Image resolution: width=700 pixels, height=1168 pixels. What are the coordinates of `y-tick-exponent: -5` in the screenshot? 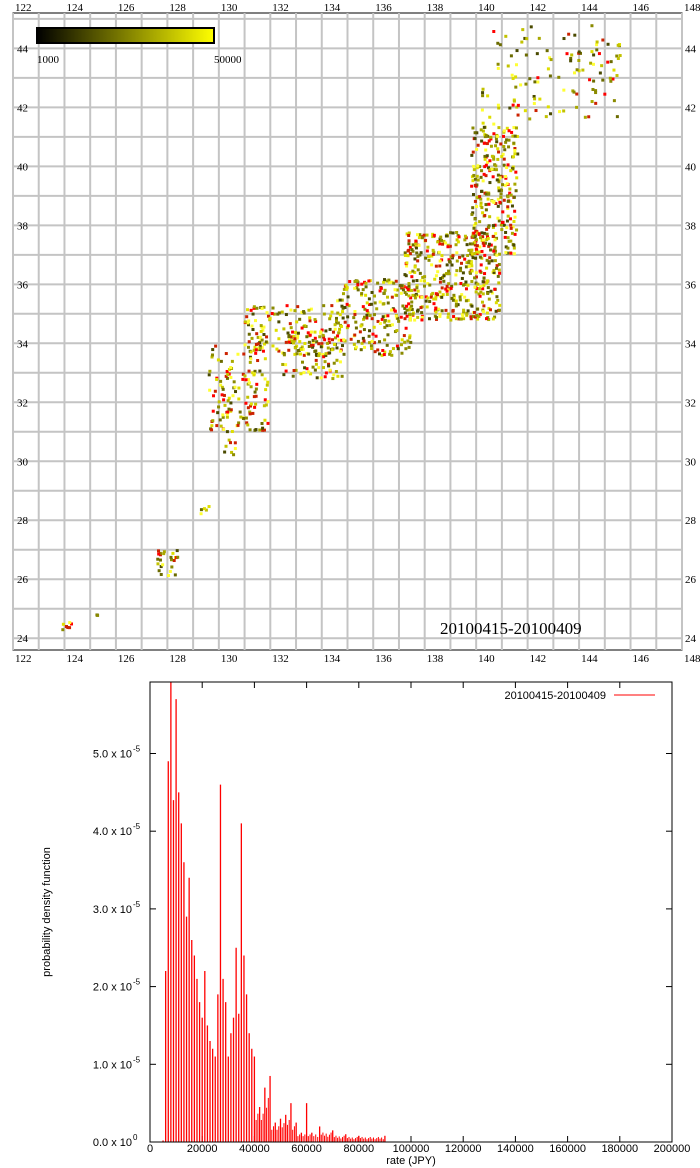 It's located at (137, 1059).